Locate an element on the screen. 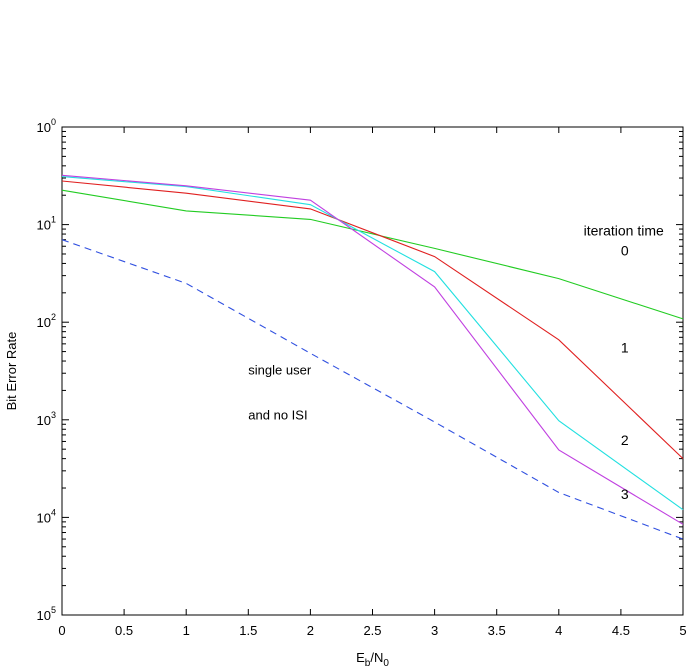  x-tick-label: 1.5 is located at coordinates (248, 630).